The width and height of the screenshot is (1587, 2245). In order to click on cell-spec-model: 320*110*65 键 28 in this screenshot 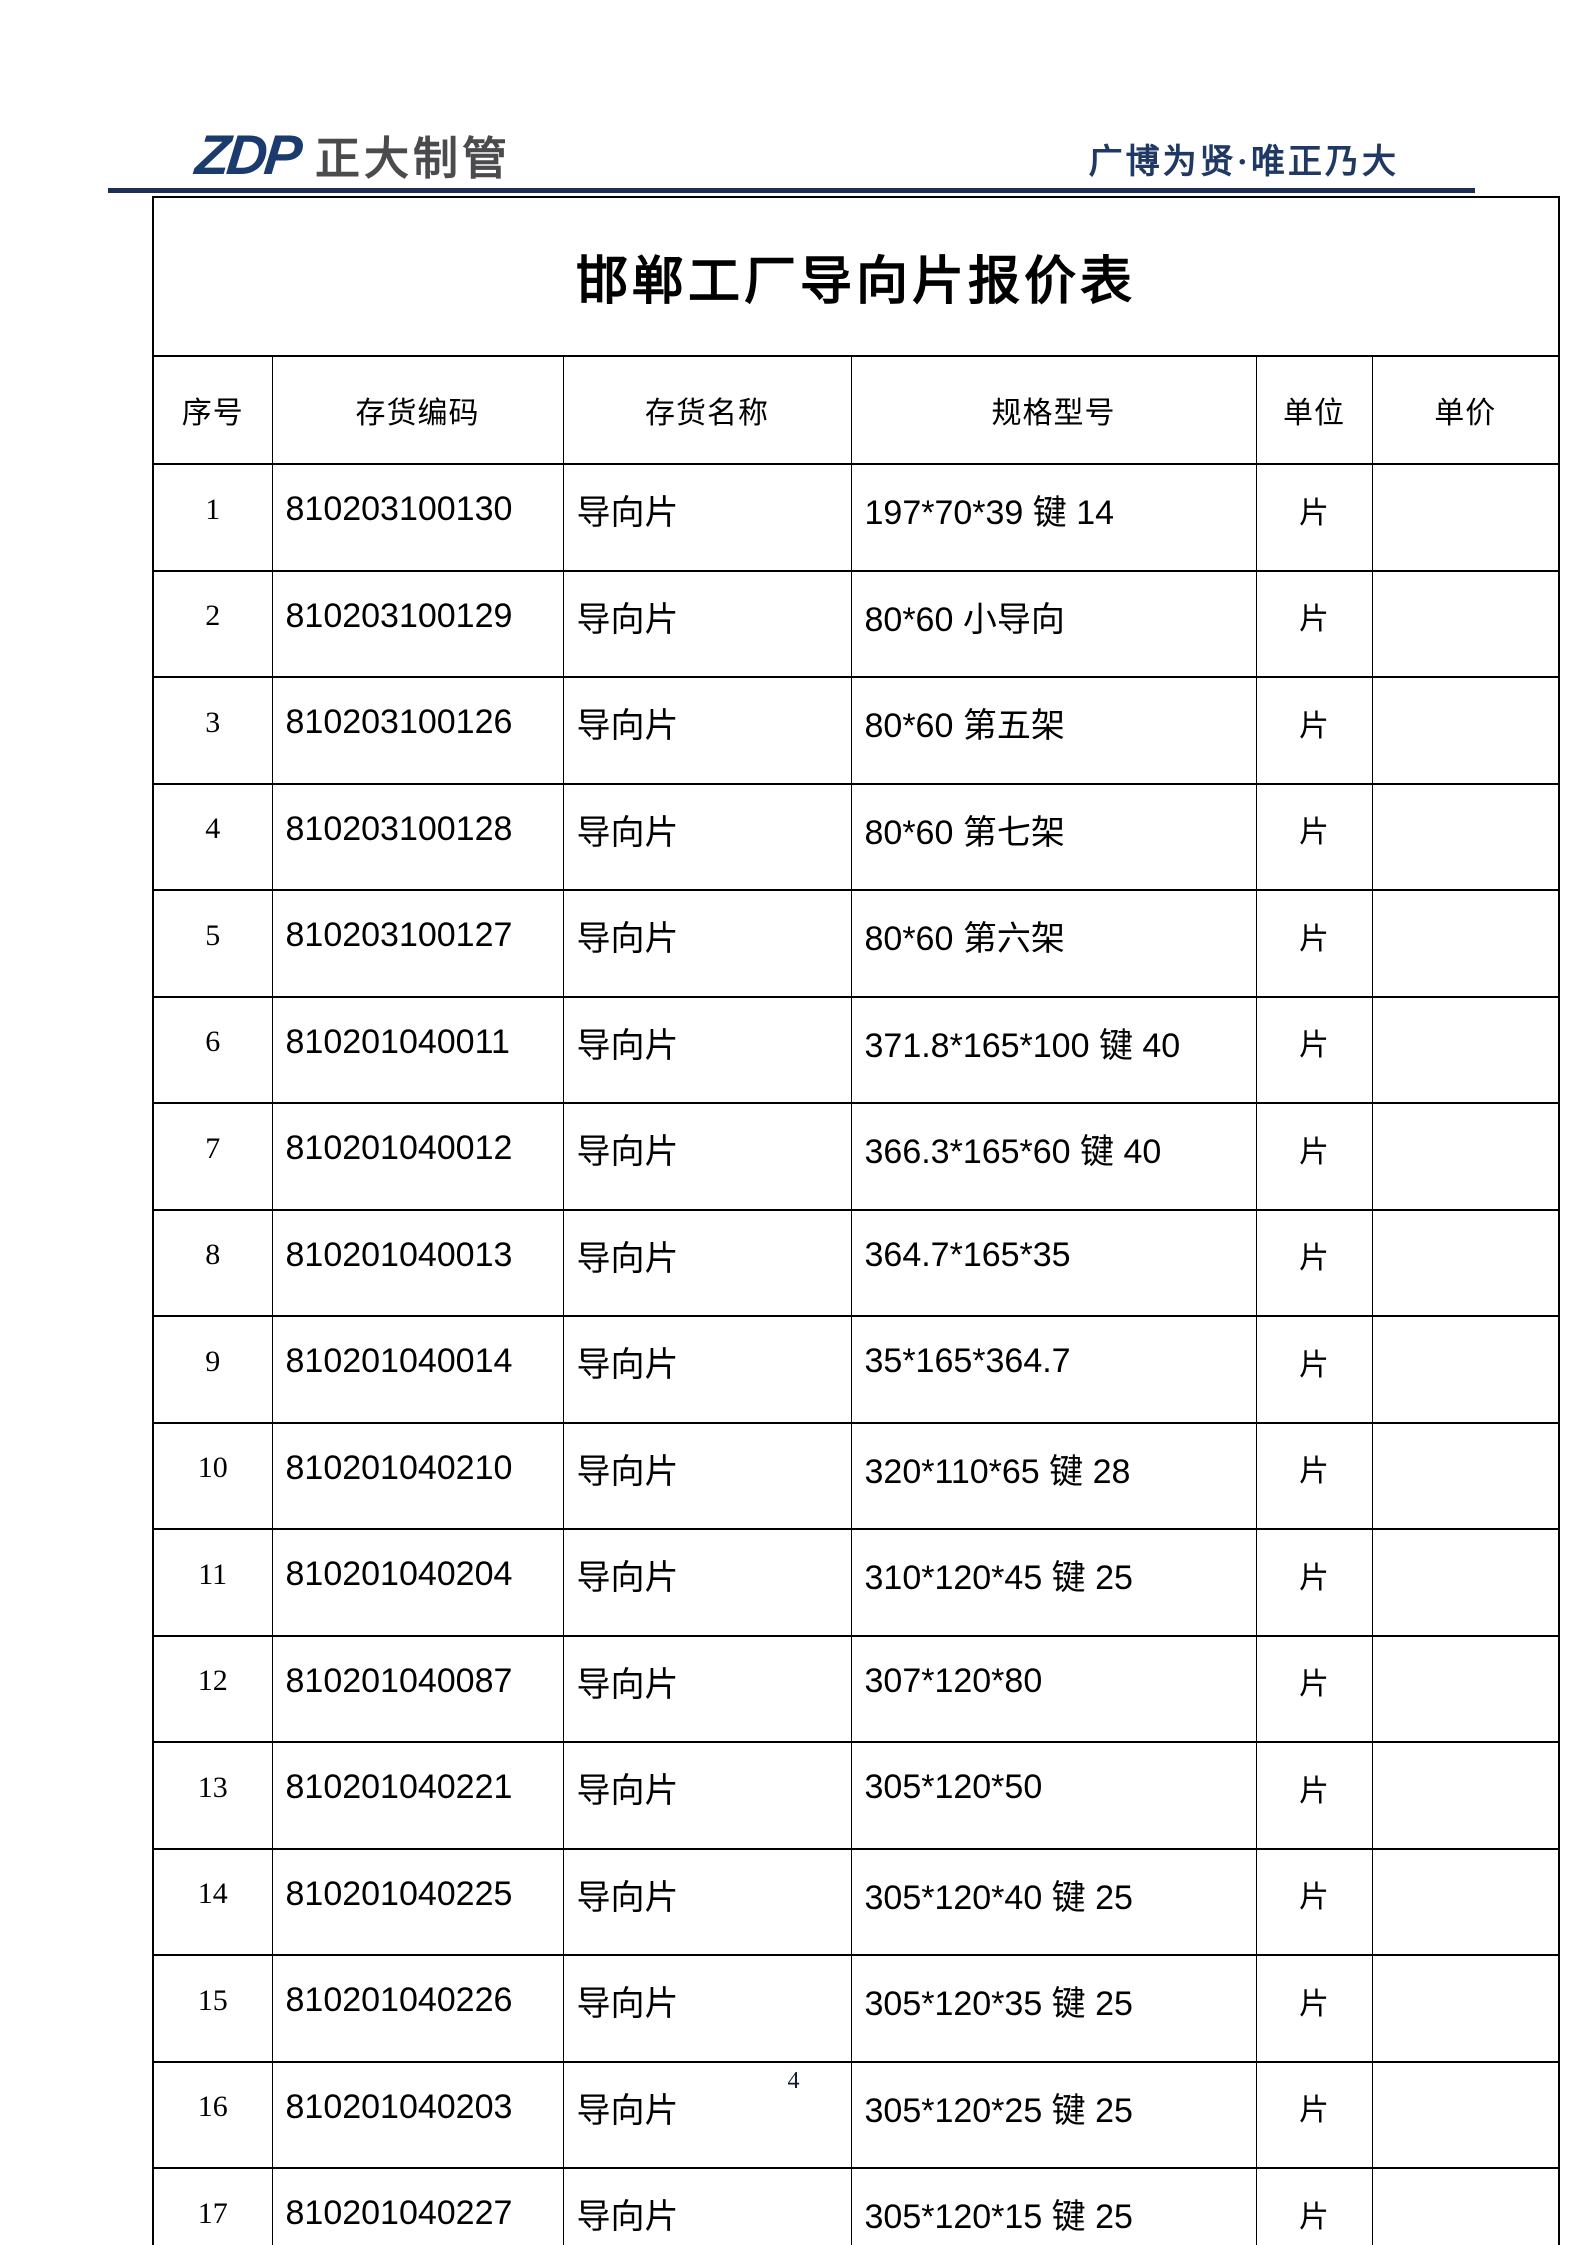, I will do `click(1053, 1475)`.